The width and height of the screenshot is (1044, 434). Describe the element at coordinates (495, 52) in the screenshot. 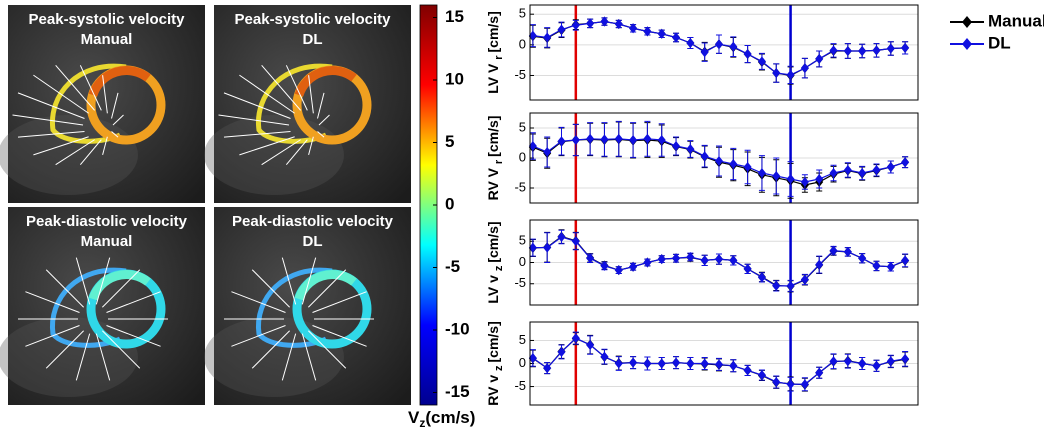

I see `y-axis-label: LV V r [cm/s]` at that location.